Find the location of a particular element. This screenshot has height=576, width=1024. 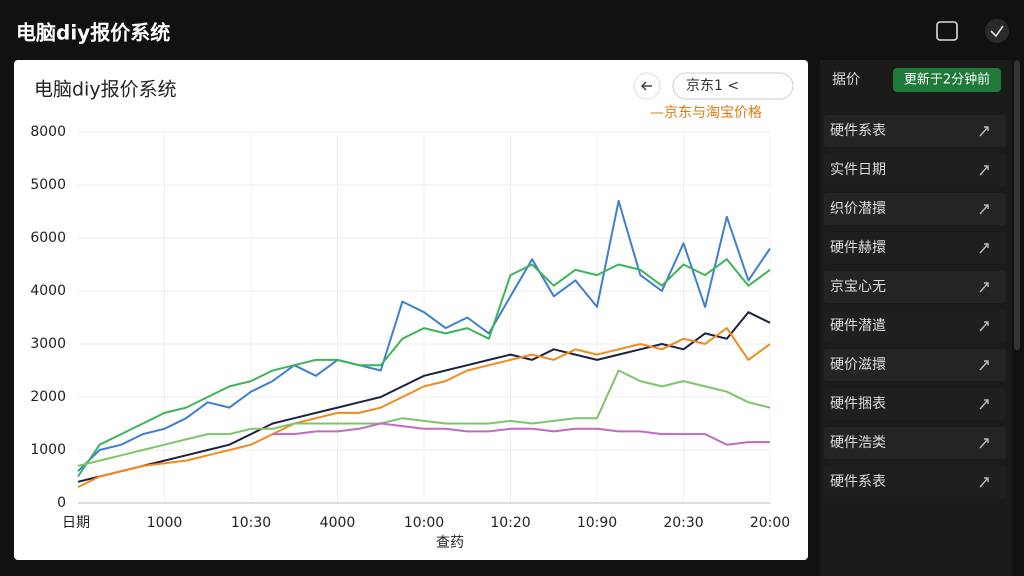

update-button is located at coordinates (947, 80).